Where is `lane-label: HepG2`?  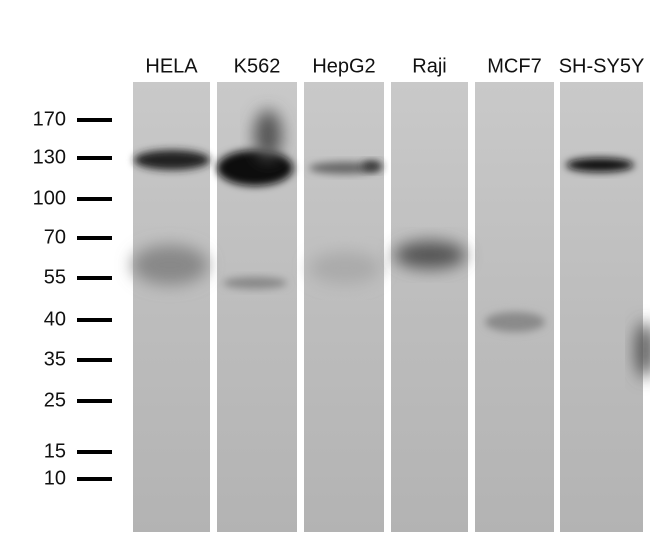 lane-label: HepG2 is located at coordinates (343, 66).